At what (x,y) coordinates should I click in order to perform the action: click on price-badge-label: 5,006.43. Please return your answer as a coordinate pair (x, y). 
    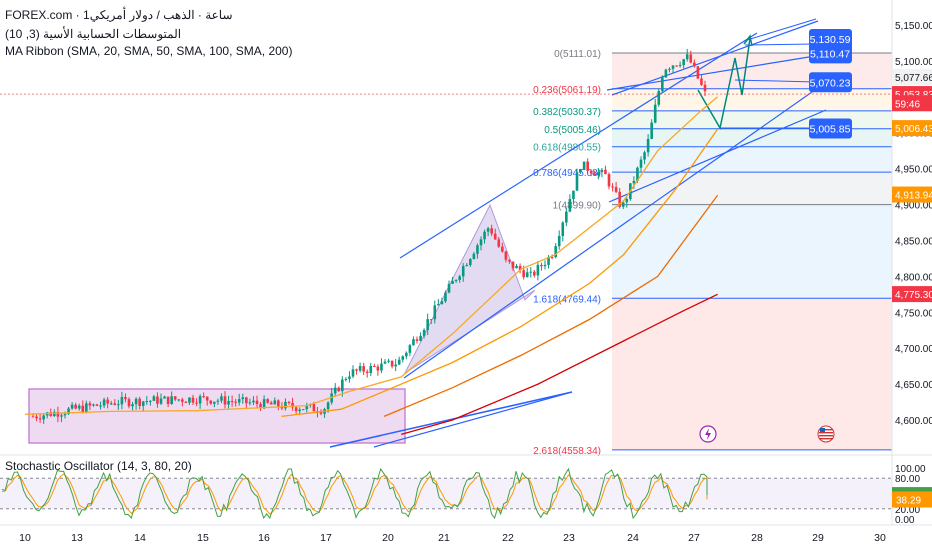
    Looking at the image, I should click on (913, 129).